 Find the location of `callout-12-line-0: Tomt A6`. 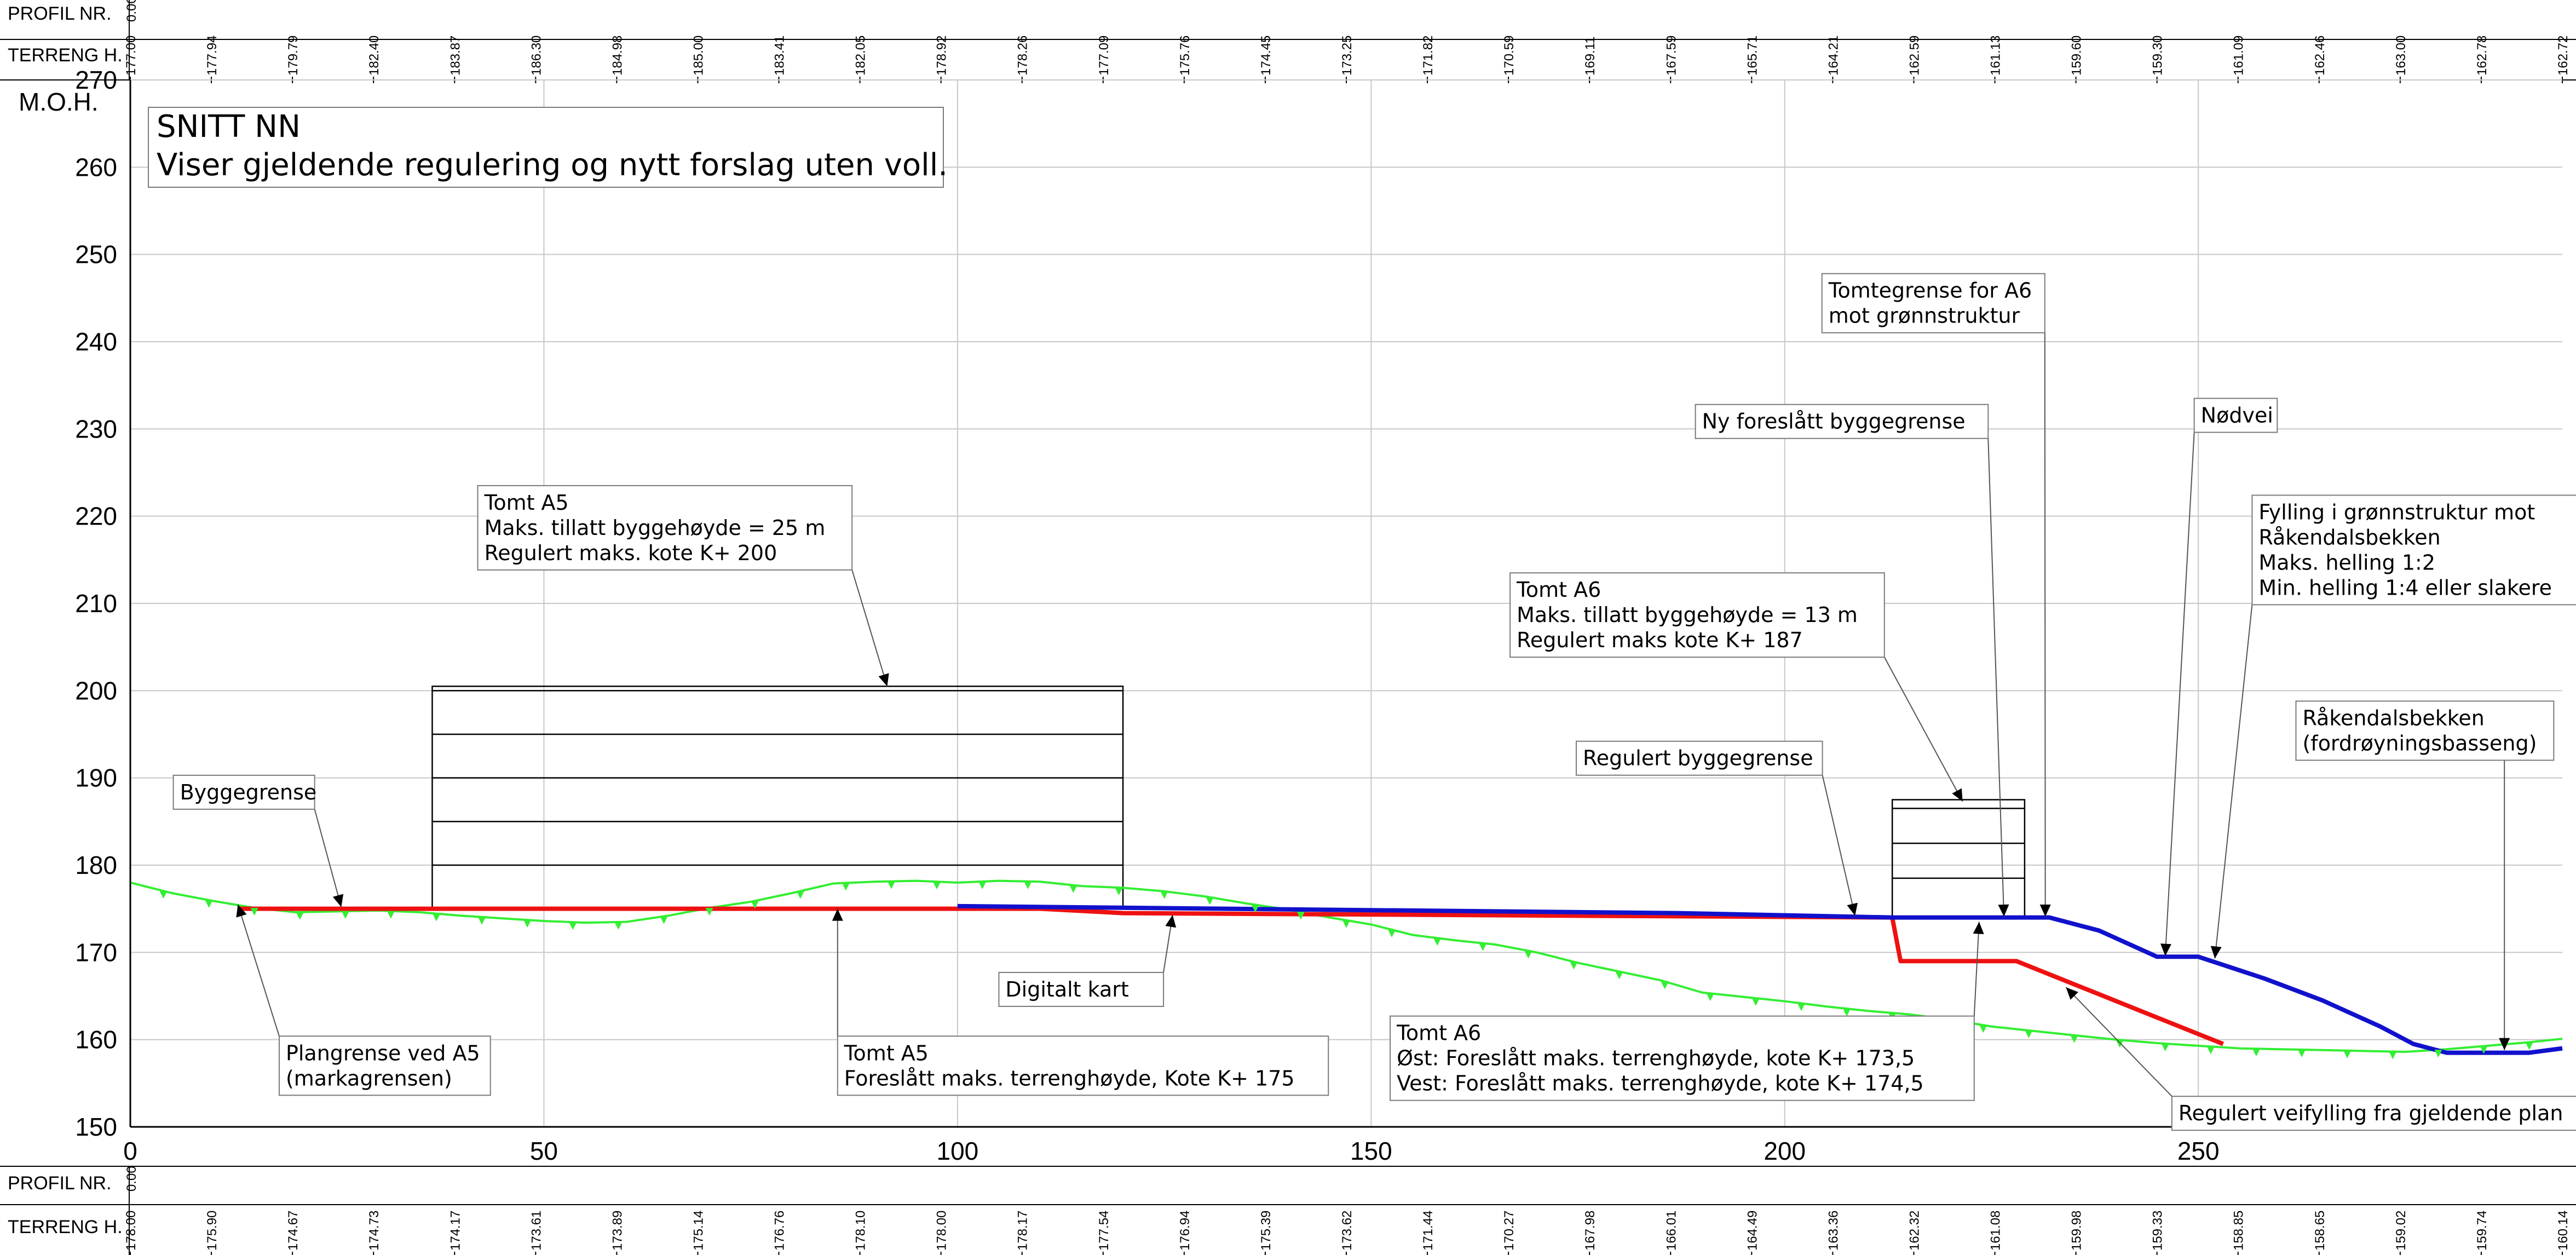

callout-12-line-0: Tomt A6 is located at coordinates (1438, 1033).